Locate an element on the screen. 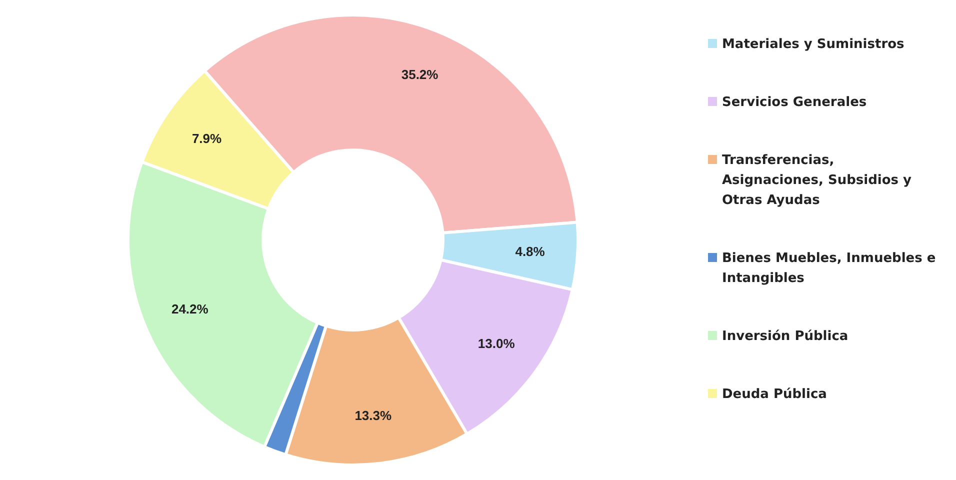 Image resolution: width=956 pixels, height=480 pixels. legend-label: Transferencias, Asignaciones, Subsidios y Otras Ayudas is located at coordinates (817, 180).